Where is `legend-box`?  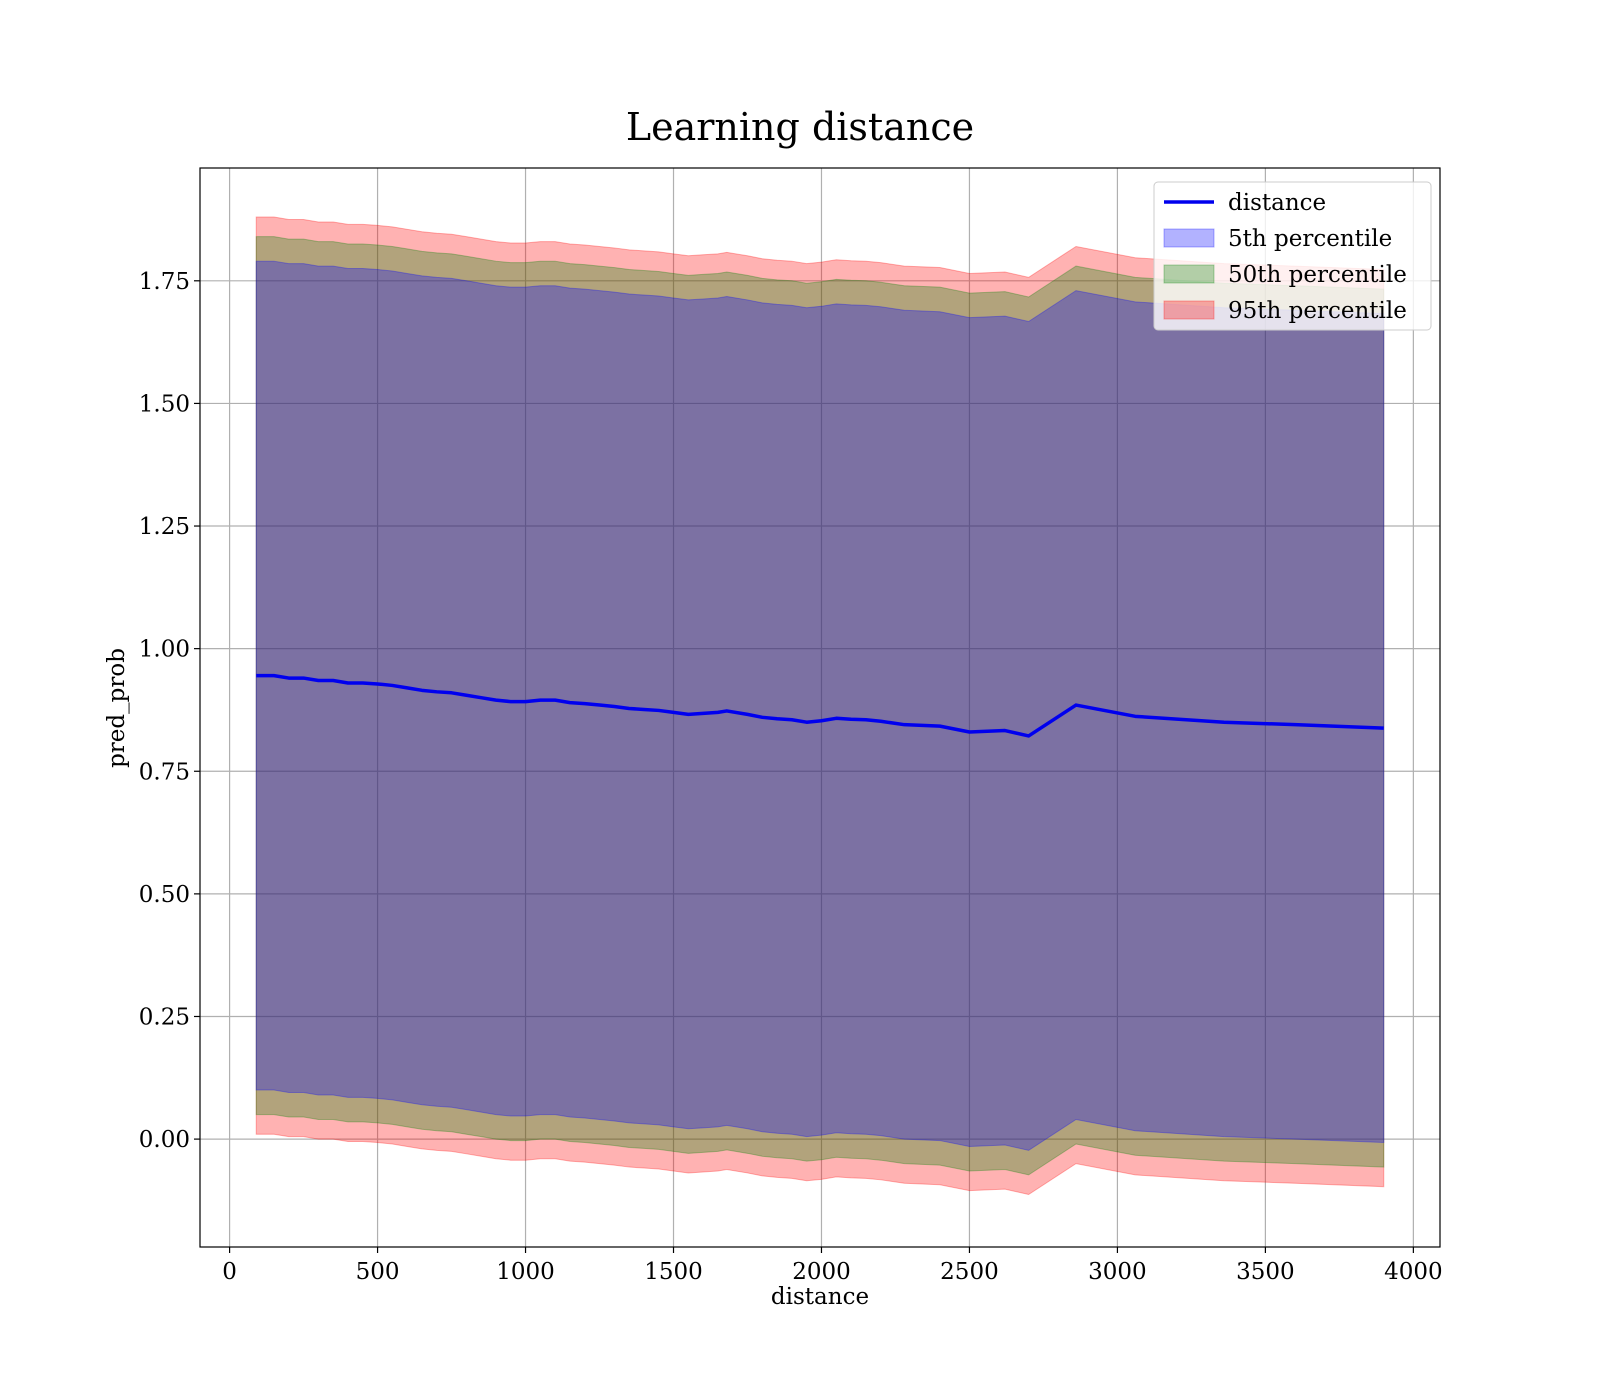 legend-box is located at coordinates (1292, 256).